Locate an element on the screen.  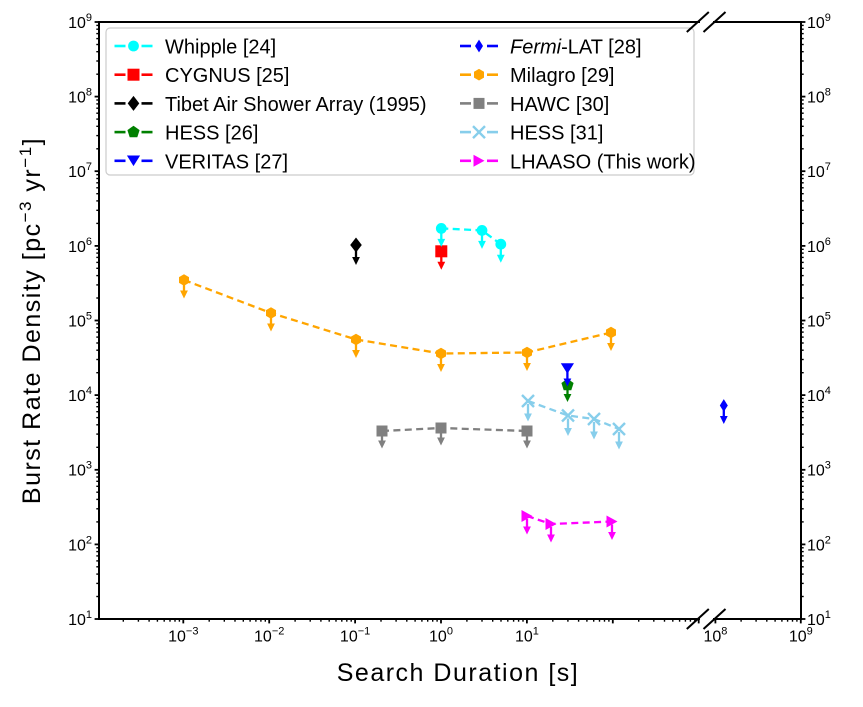
svg-text: Whipple [24] is located at coordinates (220, 48).